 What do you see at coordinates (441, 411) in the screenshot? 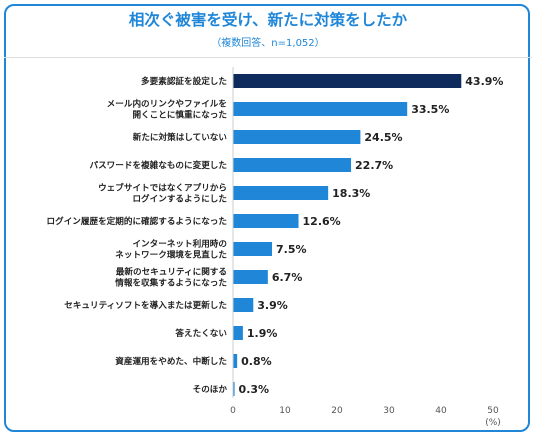
I see `x-tick-label-4: 40` at bounding box center [441, 411].